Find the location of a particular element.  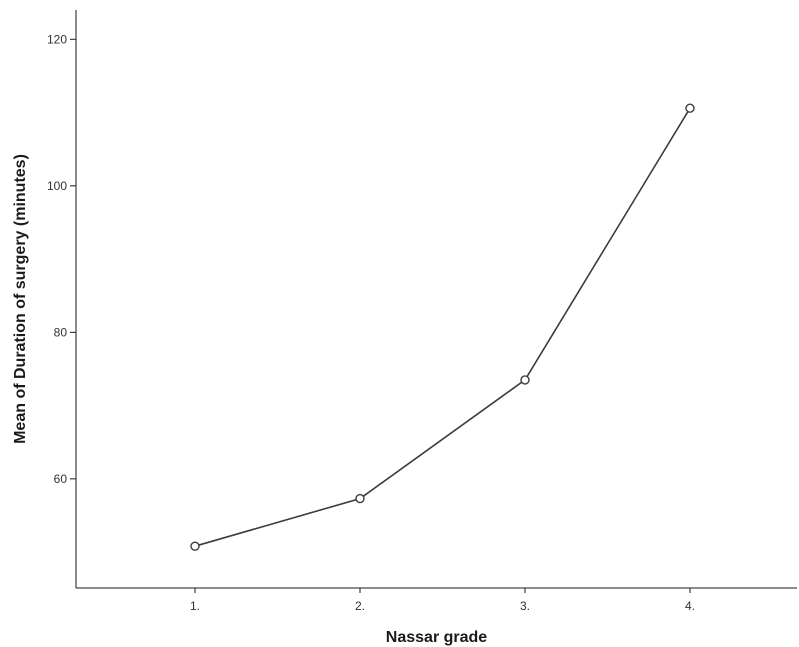

y-axis-ticks: 60 80 100 120 is located at coordinates (61, 259).